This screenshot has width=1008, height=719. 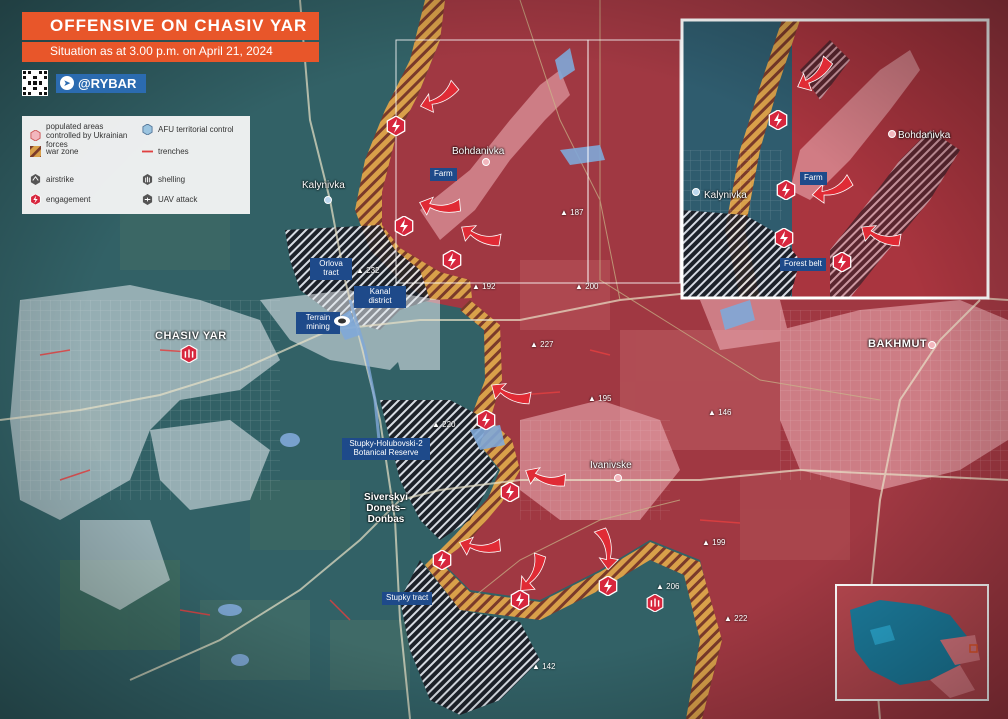 What do you see at coordinates (924, 135) in the screenshot?
I see `inset-label-bohdanivka: Bohdanivka` at bounding box center [924, 135].